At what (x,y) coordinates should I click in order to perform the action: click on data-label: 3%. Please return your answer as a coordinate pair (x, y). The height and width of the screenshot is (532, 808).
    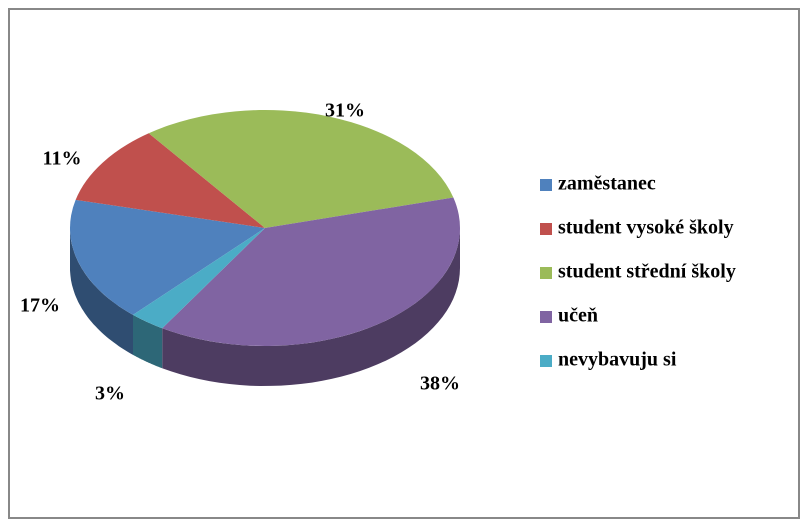
    Looking at the image, I should click on (110, 394).